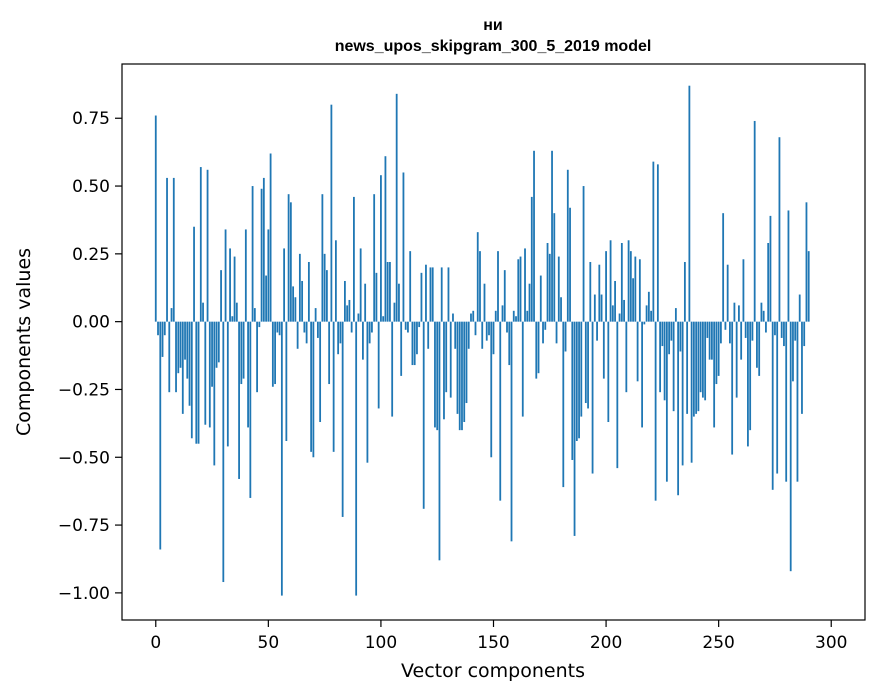  I want to click on y-tick-label: −0.25, so click(84, 390).